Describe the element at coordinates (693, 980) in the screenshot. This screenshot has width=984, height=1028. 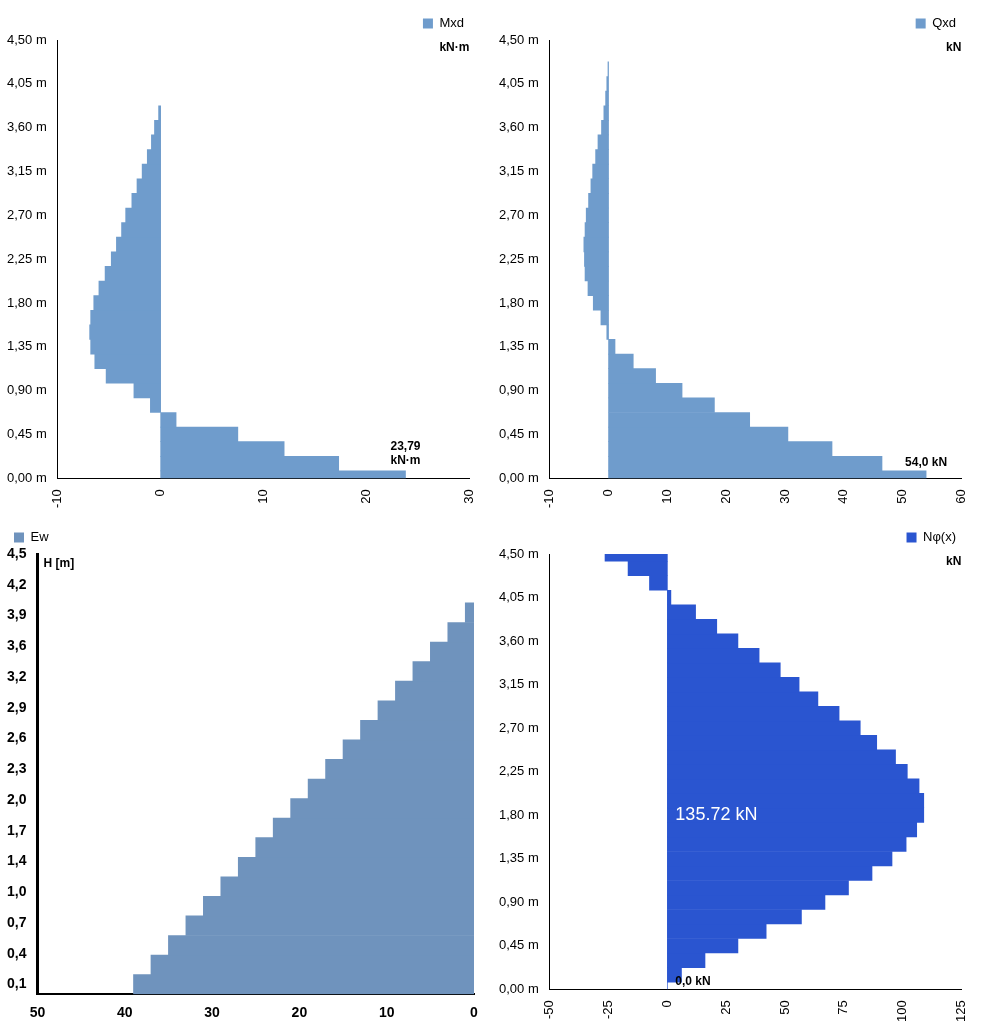
I see `annotation: 0,0 kN` at that location.